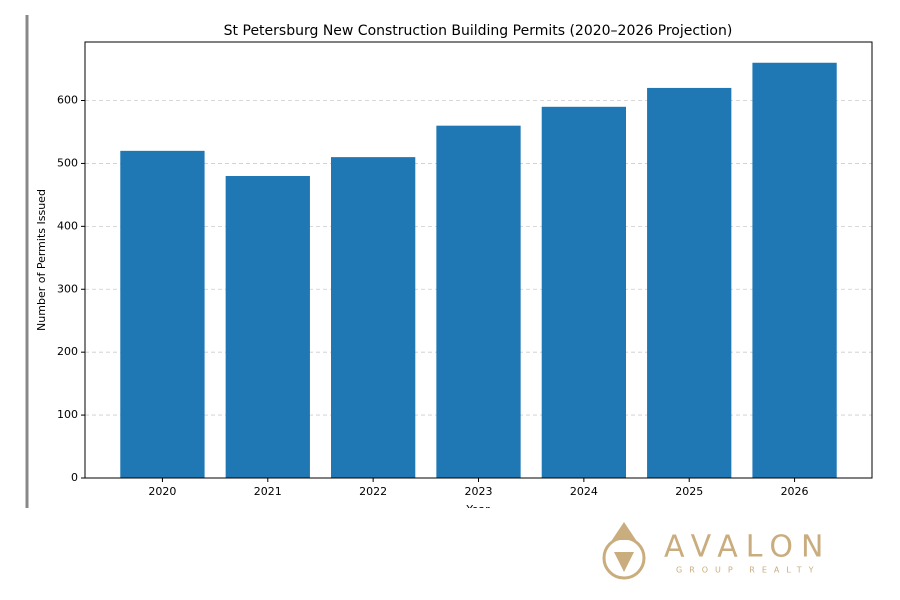 Image resolution: width=900 pixels, height=600 pixels. What do you see at coordinates (584, 491) in the screenshot?
I see `x-tick-label: 2024` at bounding box center [584, 491].